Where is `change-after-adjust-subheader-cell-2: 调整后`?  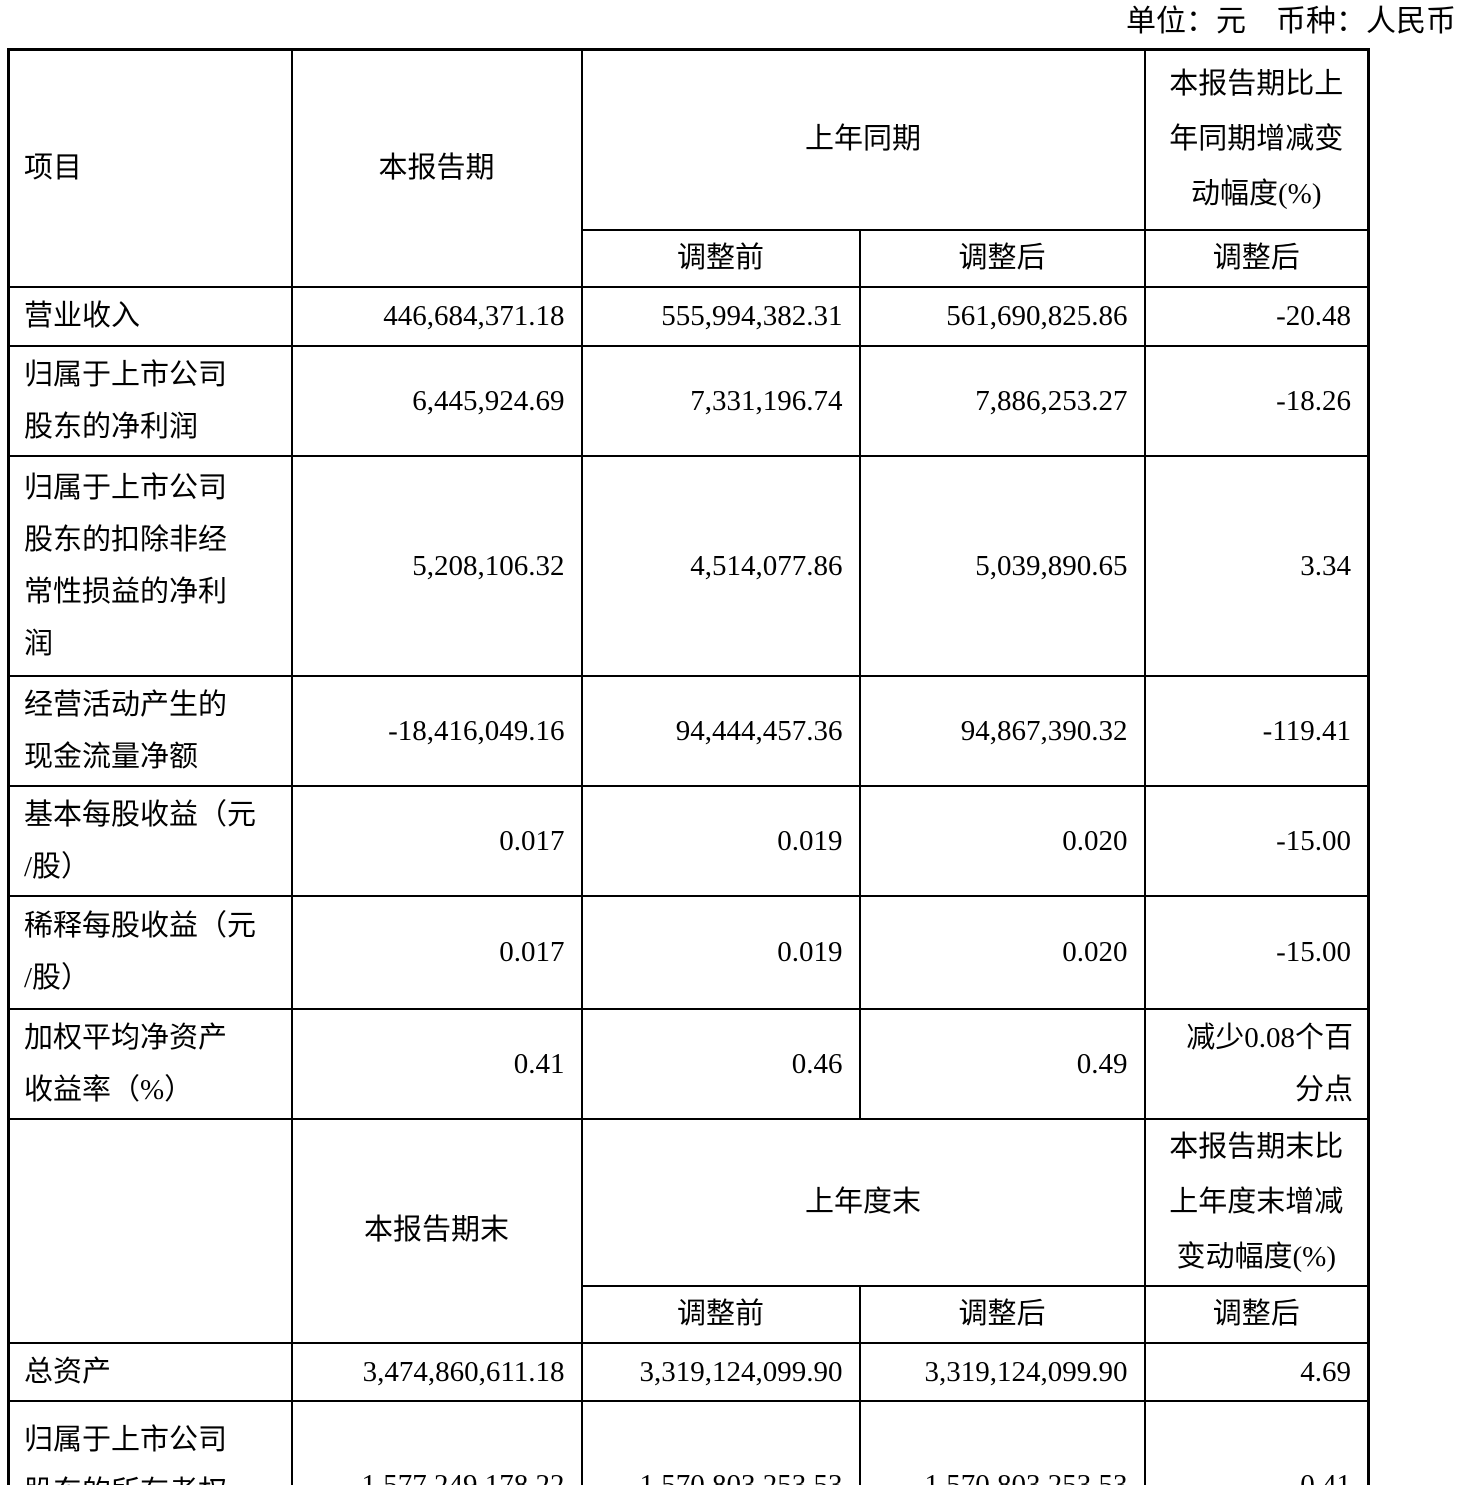 change-after-adjust-subheader-cell-2: 调整后 is located at coordinates (1256, 1314).